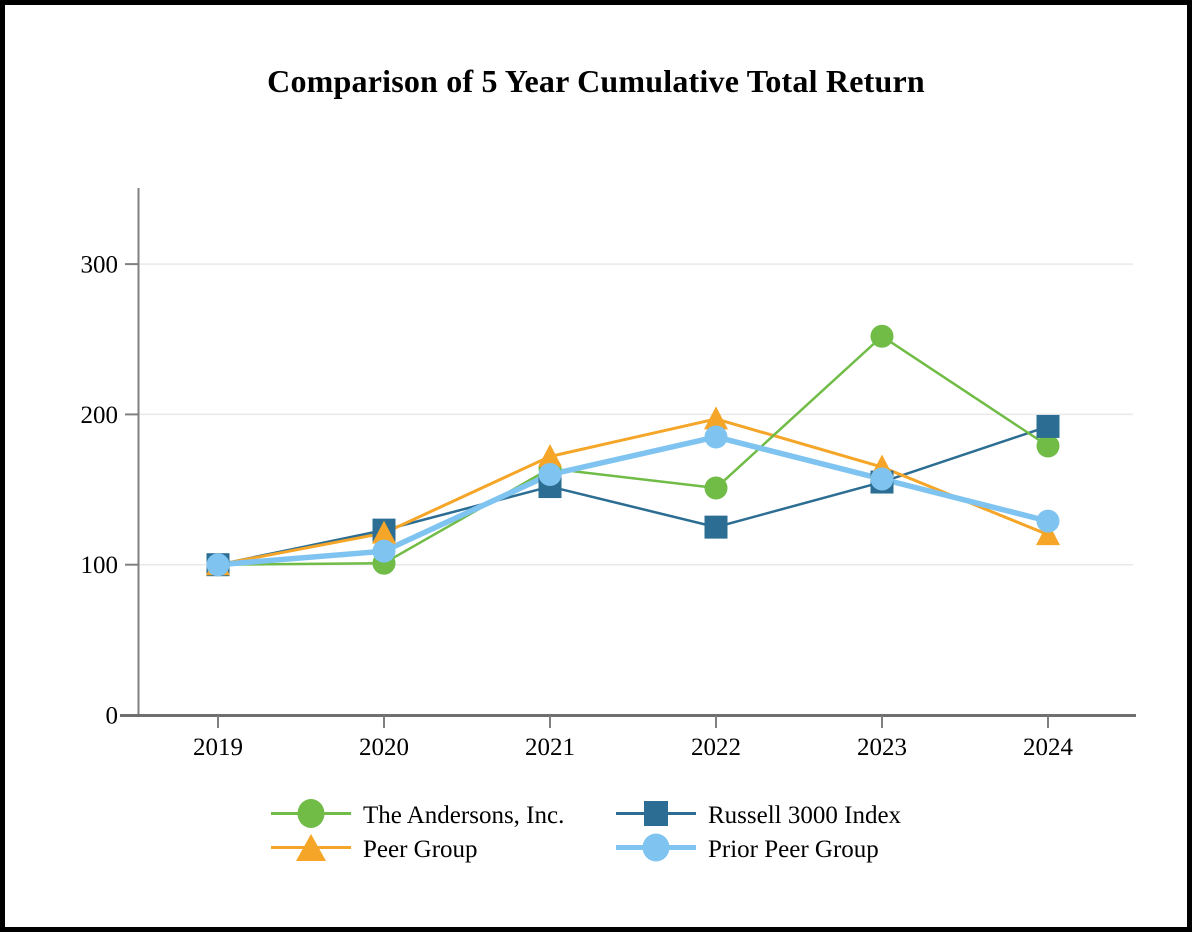 The width and height of the screenshot is (1192, 932). I want to click on legend-label: The Andersons, Inc., so click(464, 815).